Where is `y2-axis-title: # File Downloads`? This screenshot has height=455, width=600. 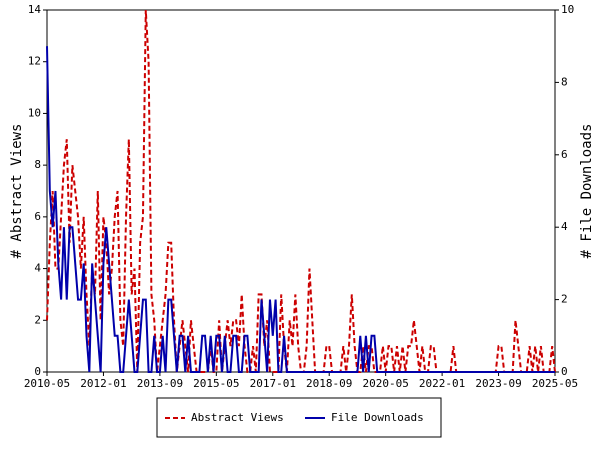 y2-axis-title: # File Downloads is located at coordinates (587, 191).